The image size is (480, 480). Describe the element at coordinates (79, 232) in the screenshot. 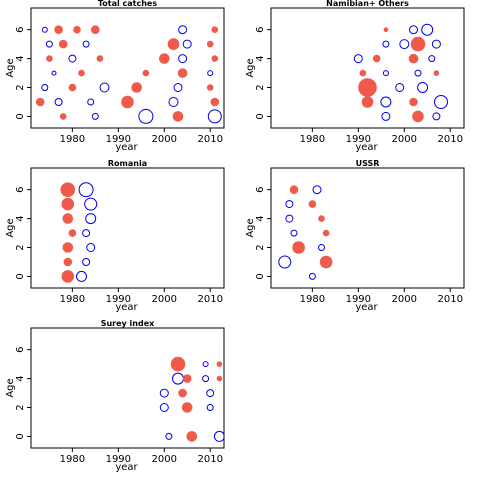

I see `bubble-layer` at that location.